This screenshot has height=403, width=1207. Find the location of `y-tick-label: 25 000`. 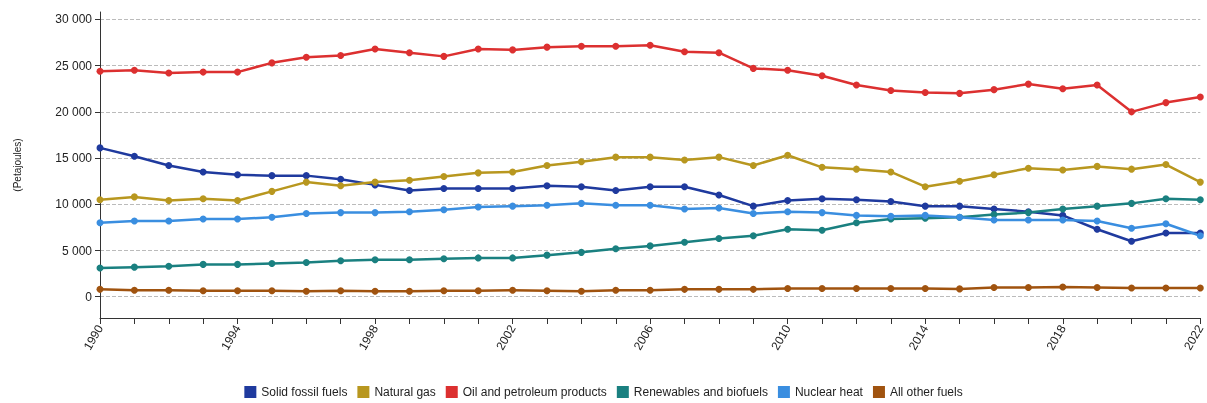

y-tick-label: 25 000 is located at coordinates (74, 65).